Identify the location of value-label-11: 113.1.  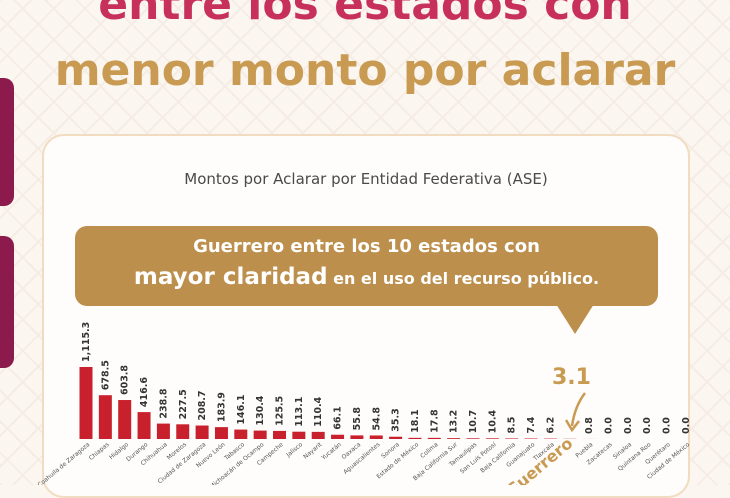
(299, 412).